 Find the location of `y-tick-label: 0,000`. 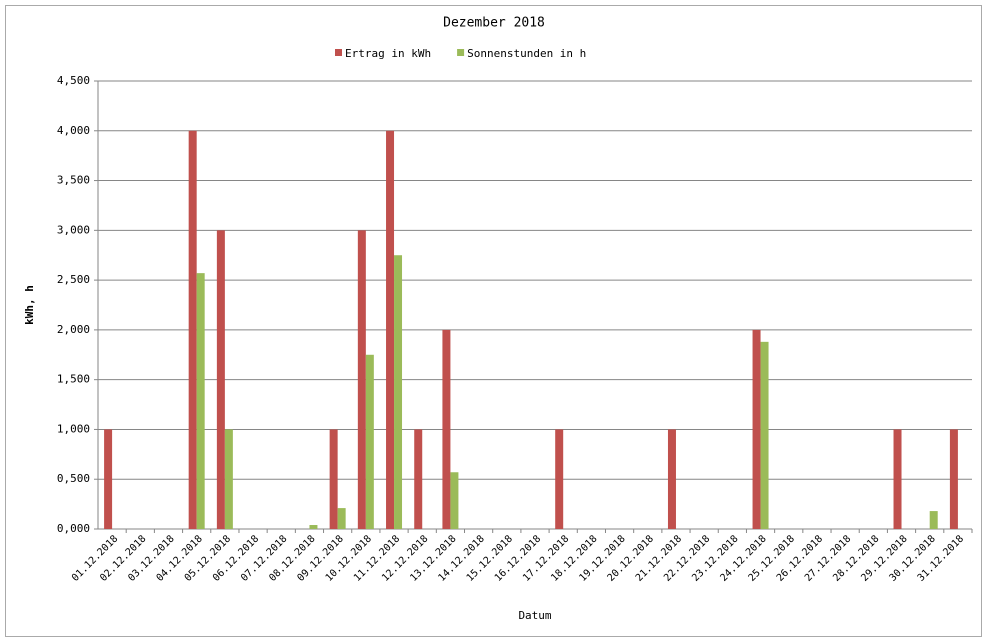

y-tick-label: 0,000 is located at coordinates (73, 528).